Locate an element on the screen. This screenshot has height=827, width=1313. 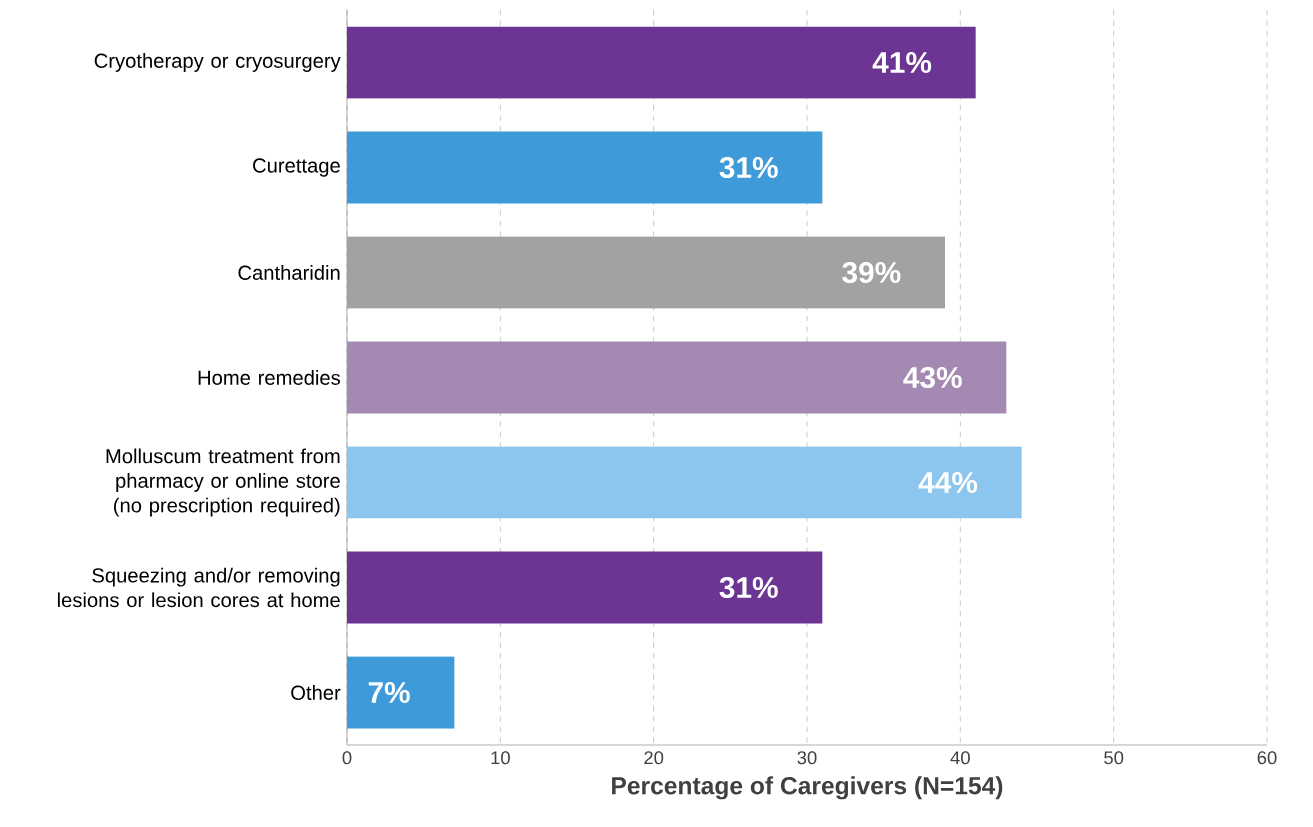
x-tick-label: 40 is located at coordinates (960, 758).